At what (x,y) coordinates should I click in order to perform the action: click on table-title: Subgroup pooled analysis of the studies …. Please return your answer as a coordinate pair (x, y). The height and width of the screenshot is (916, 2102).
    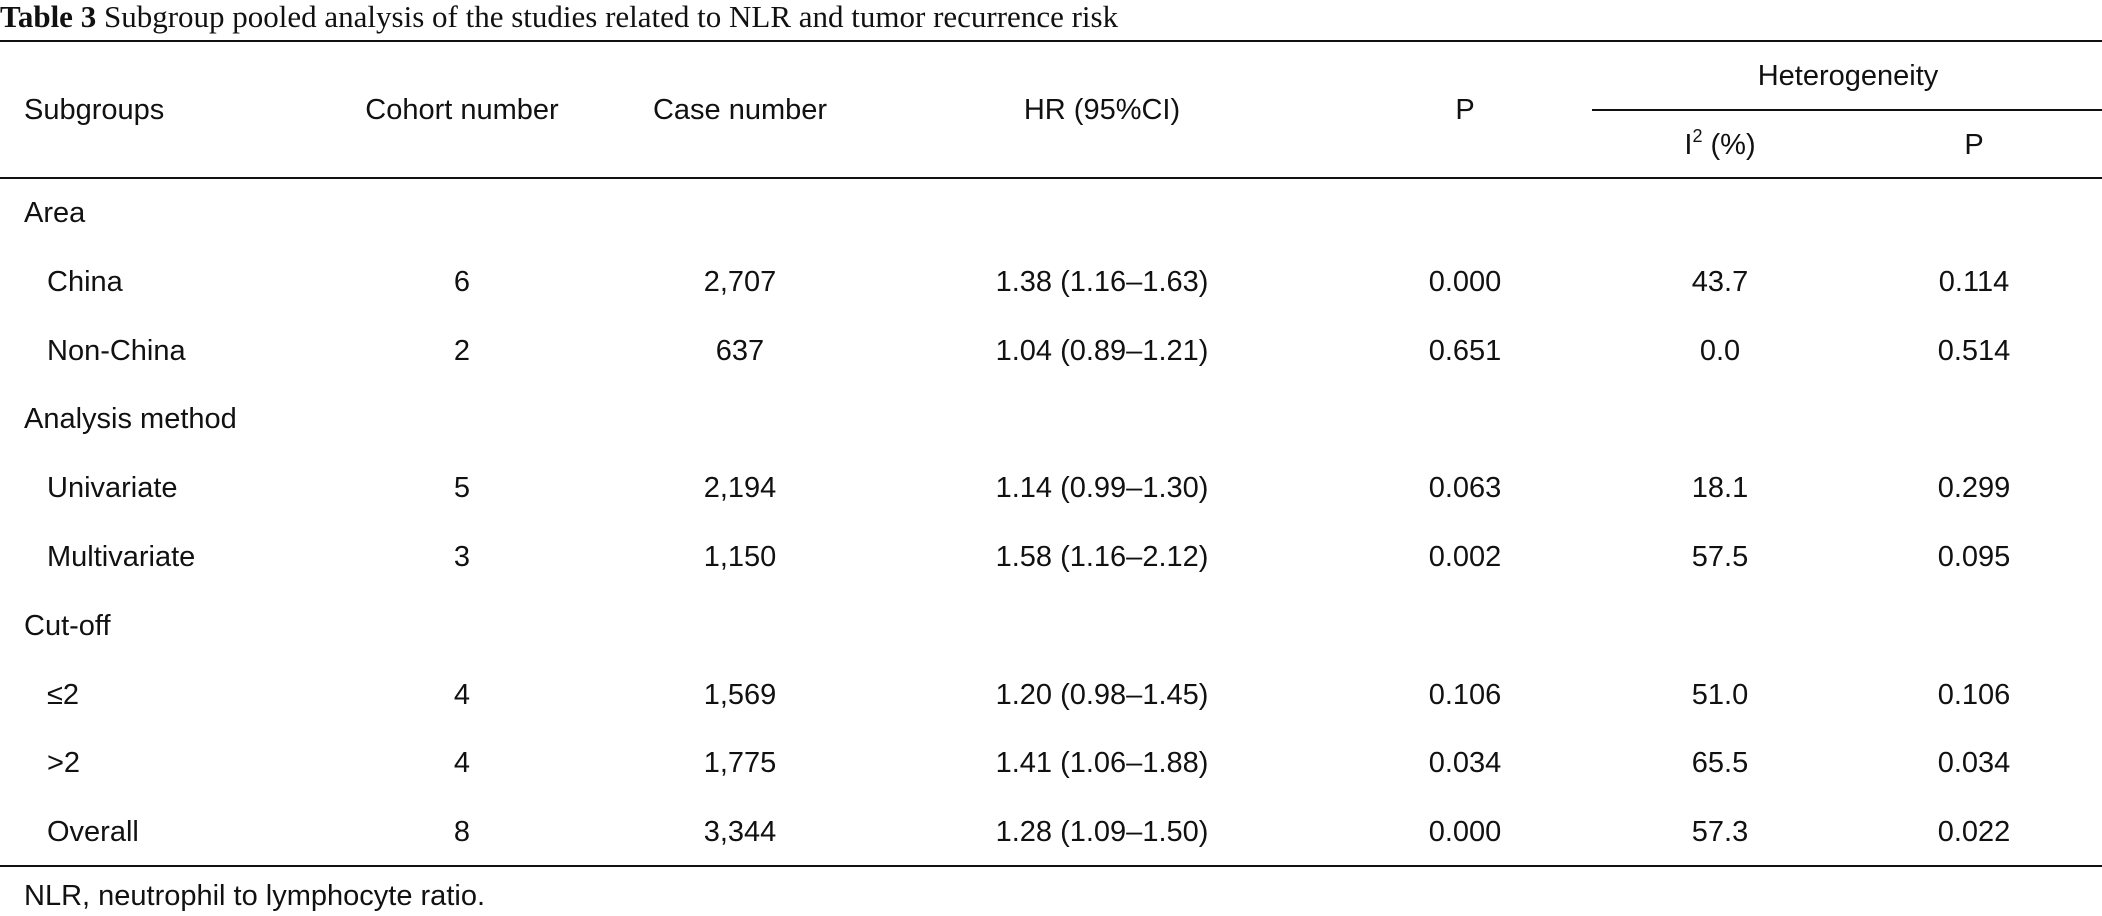
    Looking at the image, I should click on (611, 17).